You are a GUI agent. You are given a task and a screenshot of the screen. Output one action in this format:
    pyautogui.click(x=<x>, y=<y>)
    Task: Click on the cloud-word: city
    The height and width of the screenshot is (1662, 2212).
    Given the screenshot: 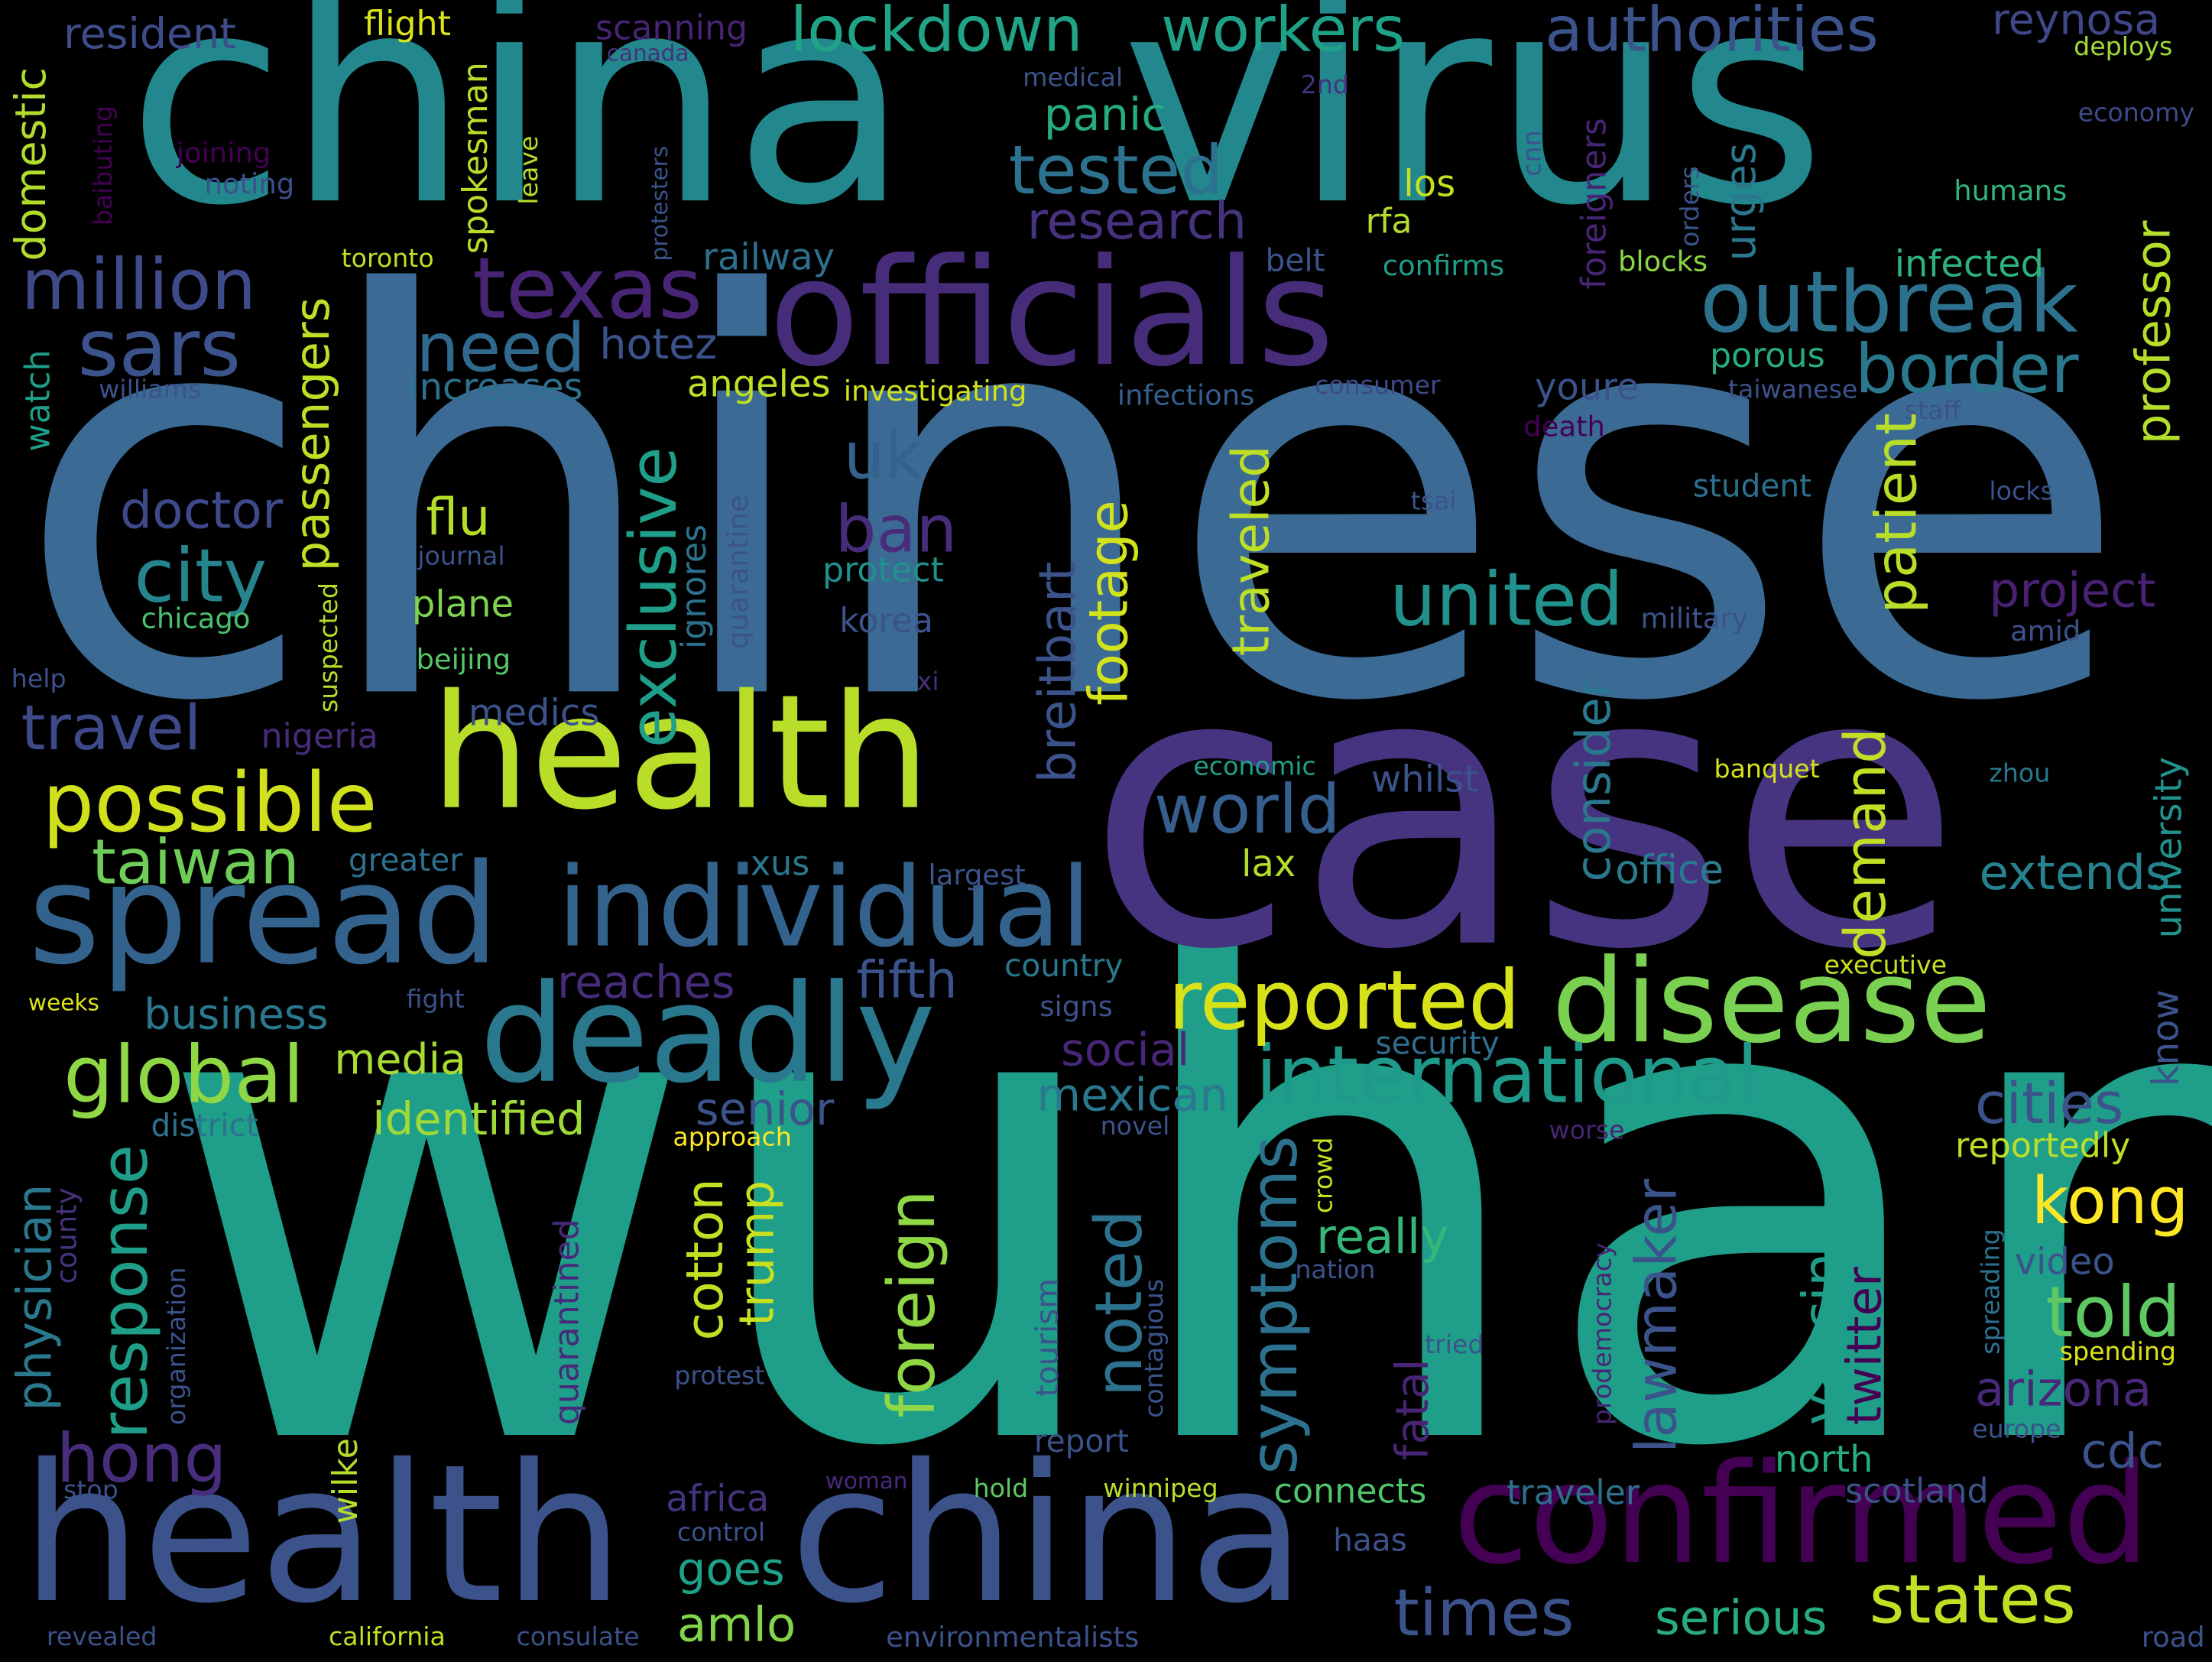 What is the action you would take?
    pyautogui.click(x=201, y=577)
    